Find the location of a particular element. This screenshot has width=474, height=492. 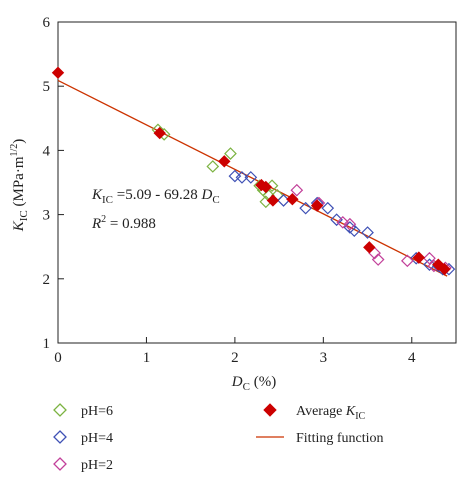

x-tick-label: 0 is located at coordinates (58, 358).